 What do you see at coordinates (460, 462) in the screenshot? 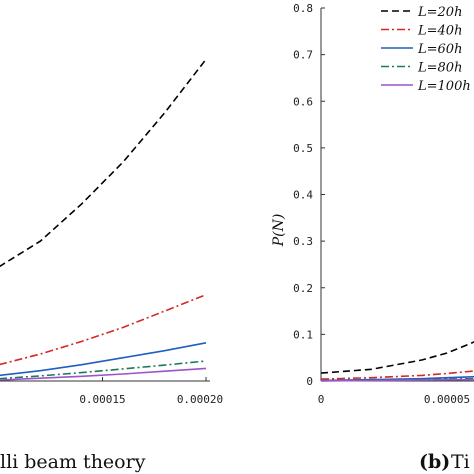
I see `panel-b-caption-text: Ti` at bounding box center [460, 462].